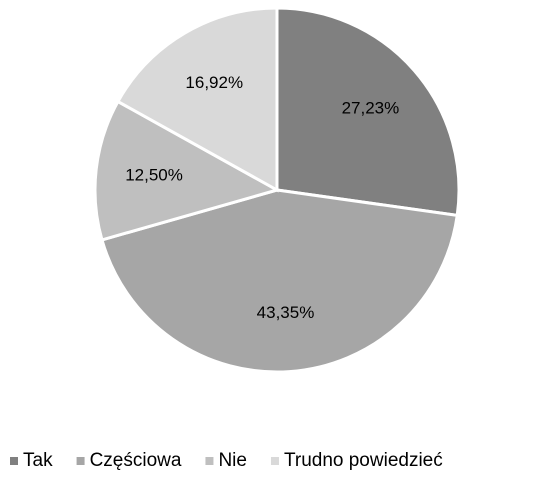  Describe the element at coordinates (232, 460) in the screenshot. I see `legend-label: Nie` at that location.